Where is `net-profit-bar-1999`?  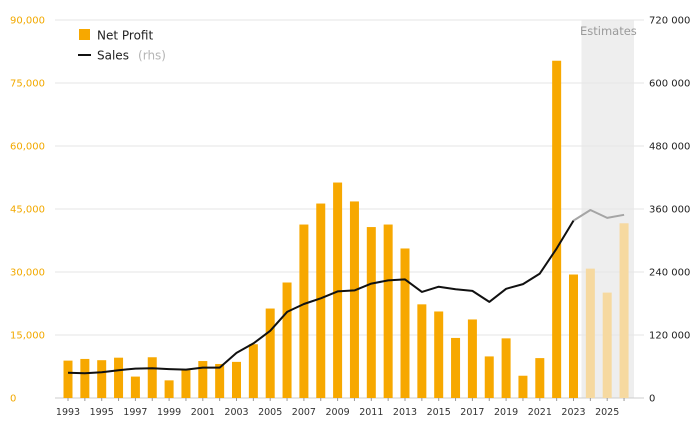
net-profit-bar-1999 is located at coordinates (169, 389).